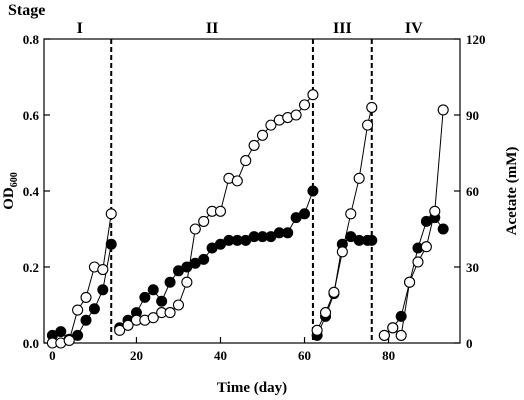 The height and width of the screenshot is (400, 524). I want to click on y-left-axis-title-main: OD, so click(9, 198).